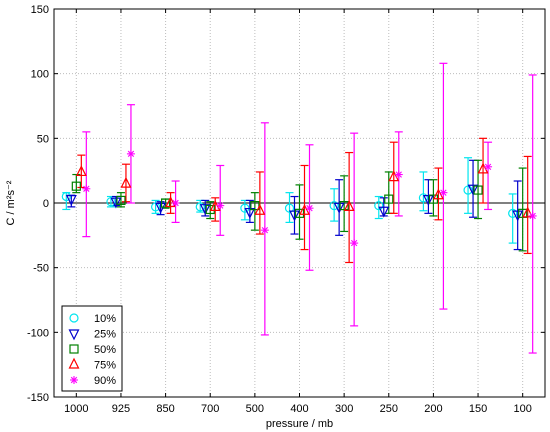 The width and height of the screenshot is (550, 432). I want to click on y-tick-label: -150, so click(38, 398).